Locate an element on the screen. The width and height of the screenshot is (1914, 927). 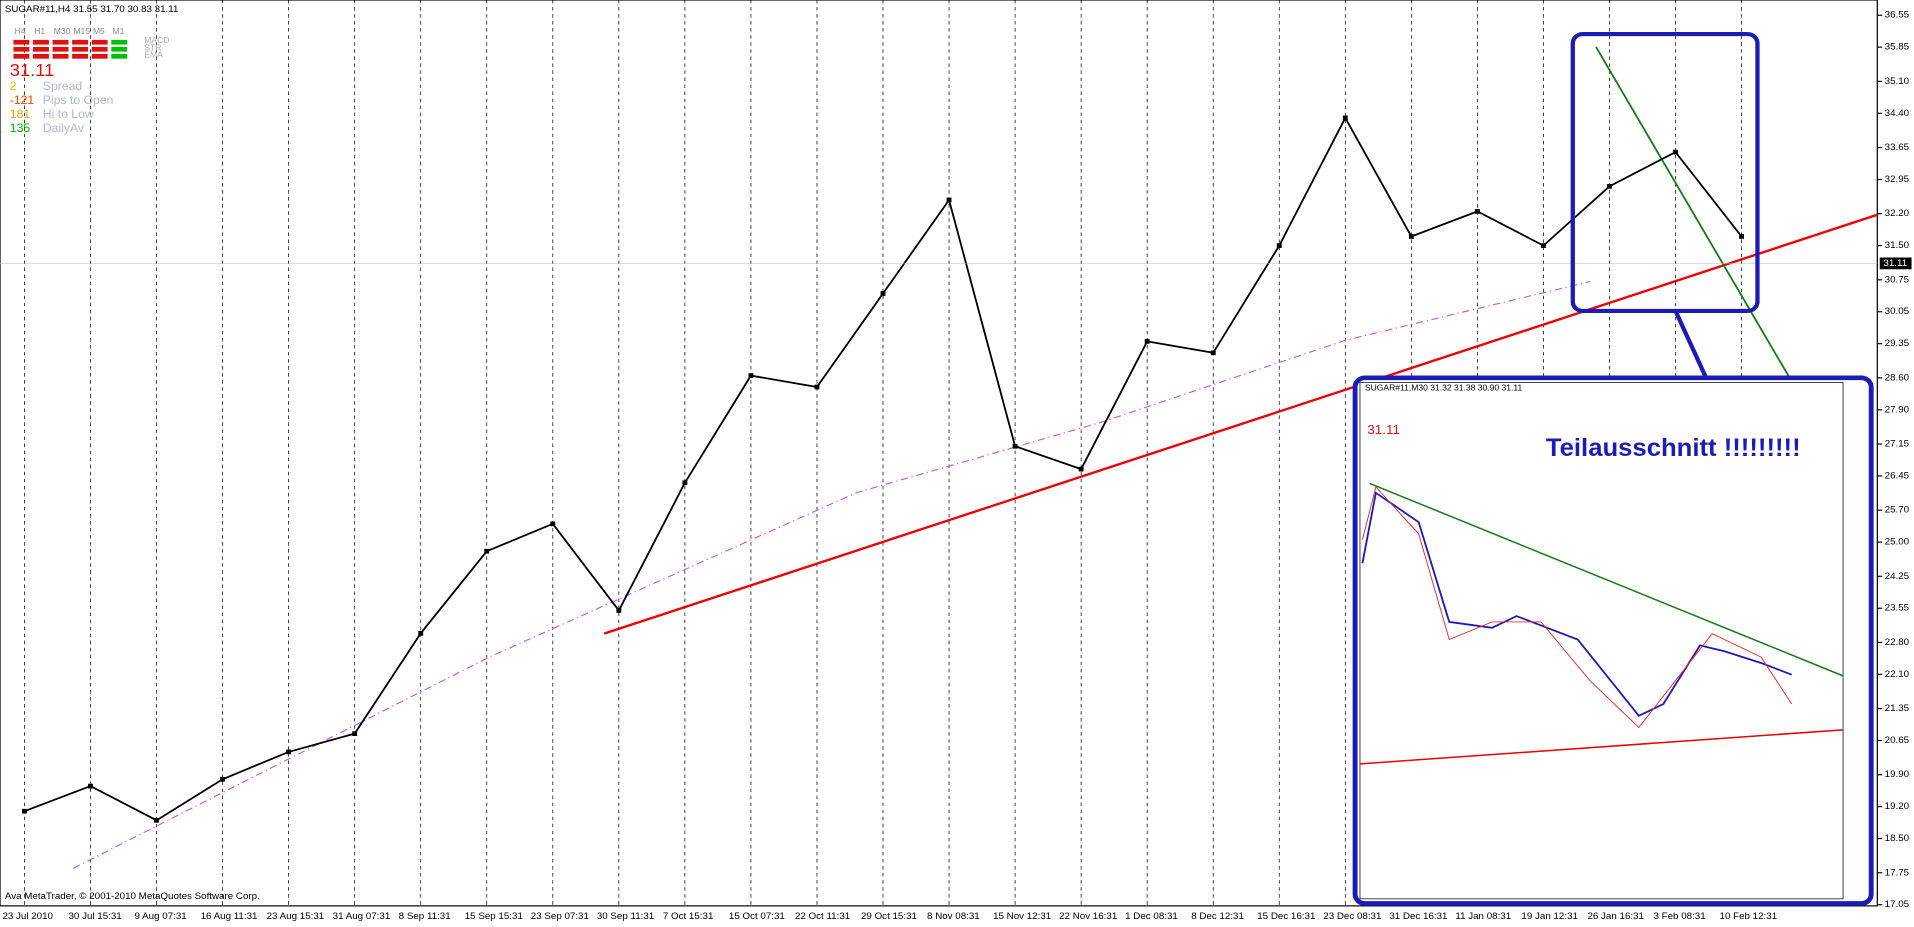
x-tick-label: 23 Aug 15:31 is located at coordinates (296, 916).